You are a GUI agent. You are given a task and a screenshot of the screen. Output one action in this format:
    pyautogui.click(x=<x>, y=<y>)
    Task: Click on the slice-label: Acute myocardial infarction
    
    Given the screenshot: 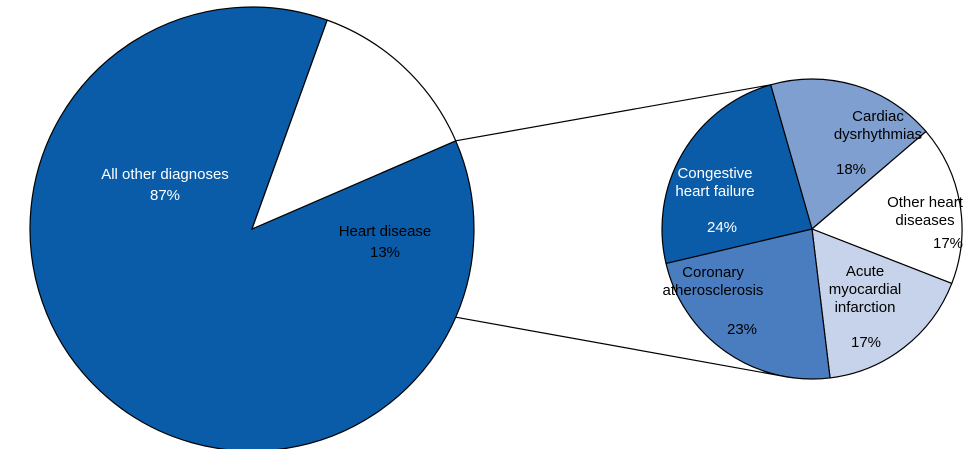 What is the action you would take?
    pyautogui.click(x=865, y=289)
    